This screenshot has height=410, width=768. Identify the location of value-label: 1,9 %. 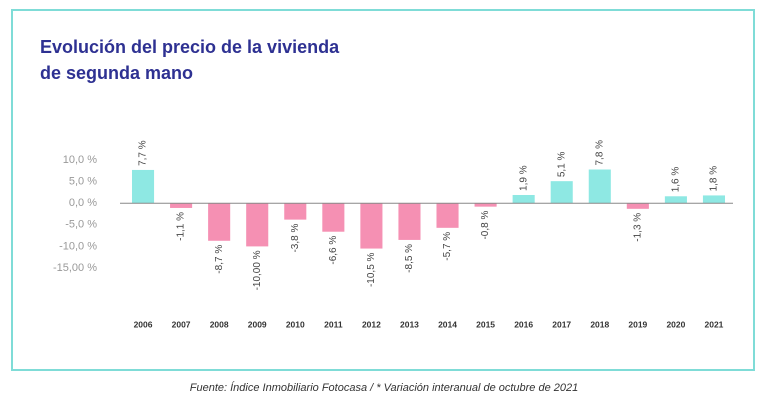
(523, 178).